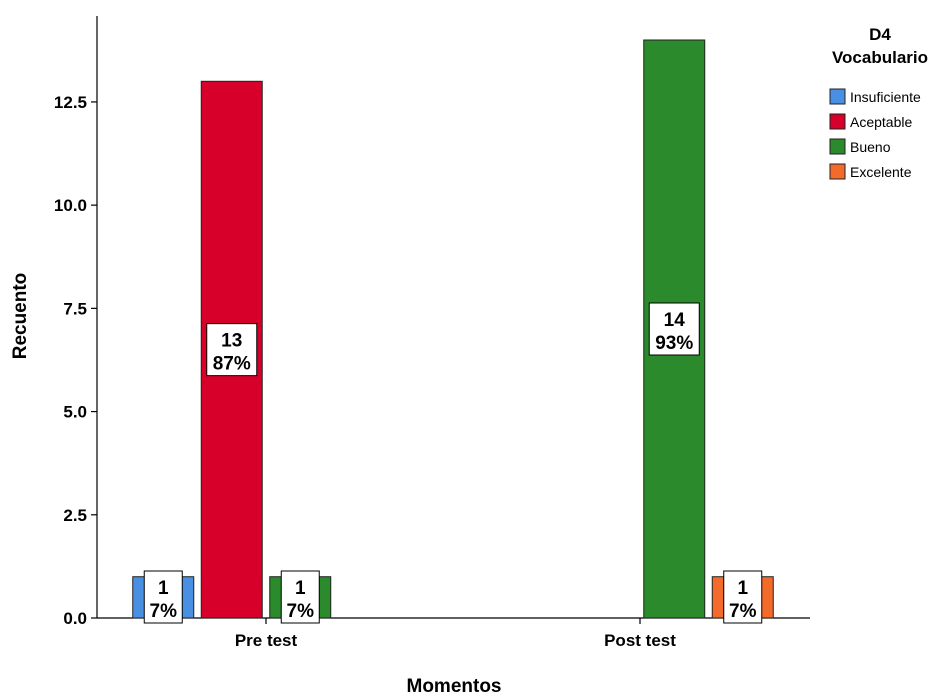 Image resolution: width=942 pixels, height=698 pixels. I want to click on legend-title-line2: Vocabulario, so click(880, 57).